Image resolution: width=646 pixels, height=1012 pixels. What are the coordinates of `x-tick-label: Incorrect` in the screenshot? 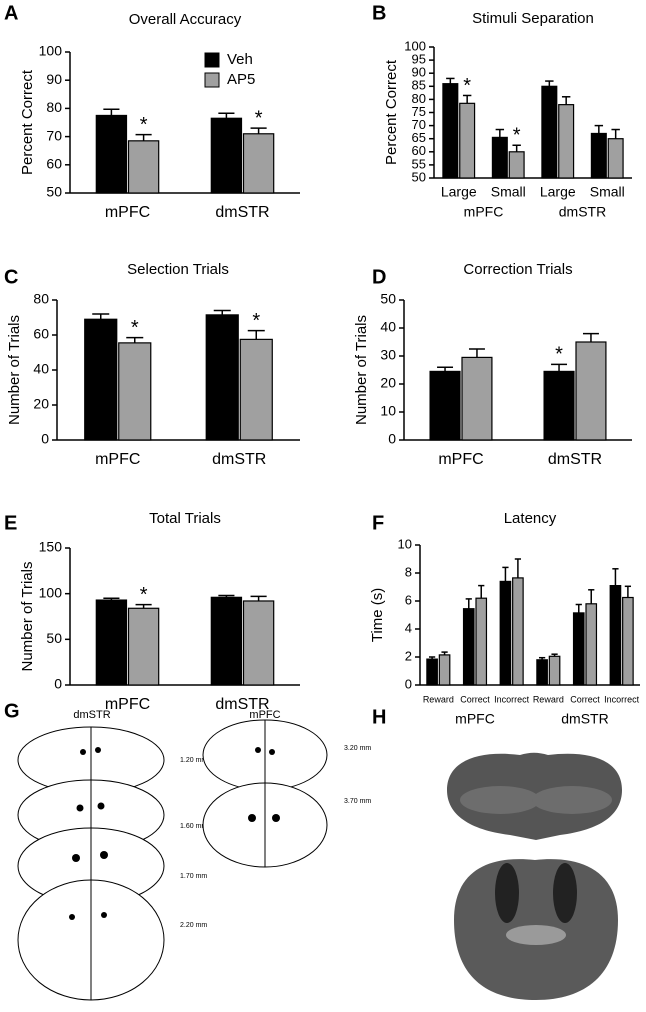 It's located at (512, 699).